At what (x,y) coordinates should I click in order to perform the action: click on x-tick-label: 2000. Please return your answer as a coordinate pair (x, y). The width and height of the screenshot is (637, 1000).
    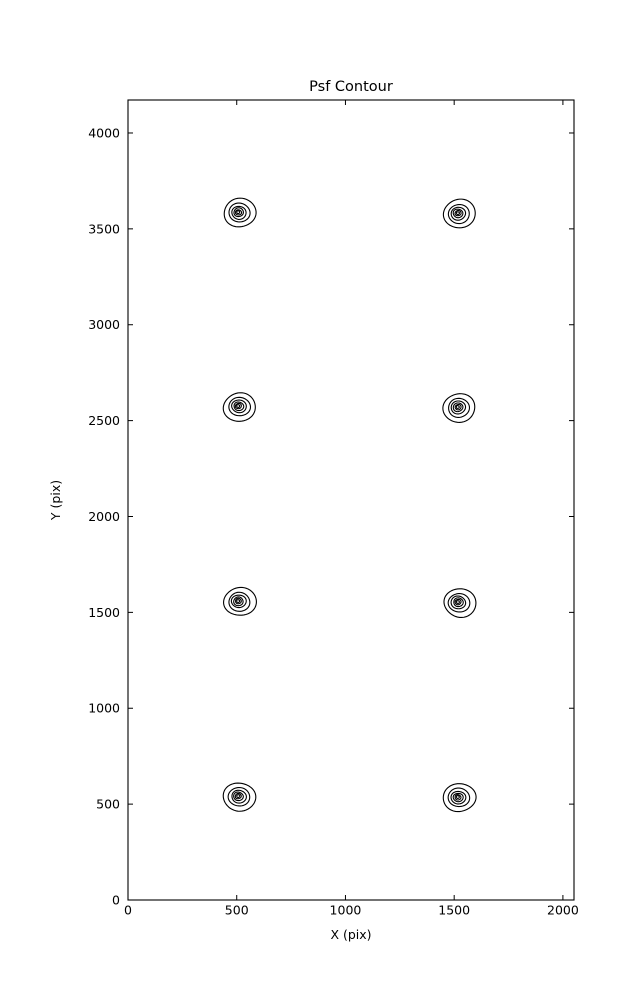
    Looking at the image, I should click on (563, 910).